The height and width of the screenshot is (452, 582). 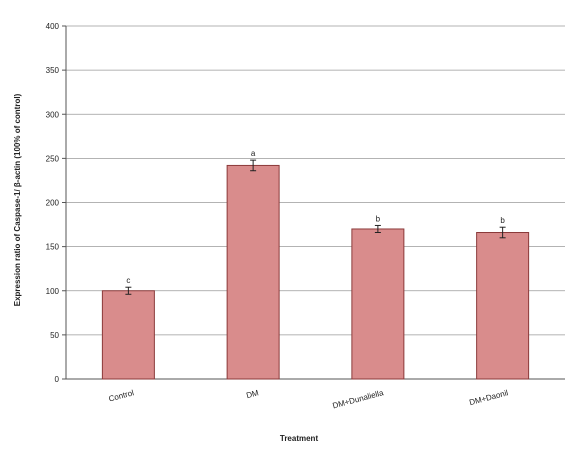 I want to click on category-labels: Control DM DM+Dunaliella DM+Daonil, so click(x=309, y=399).